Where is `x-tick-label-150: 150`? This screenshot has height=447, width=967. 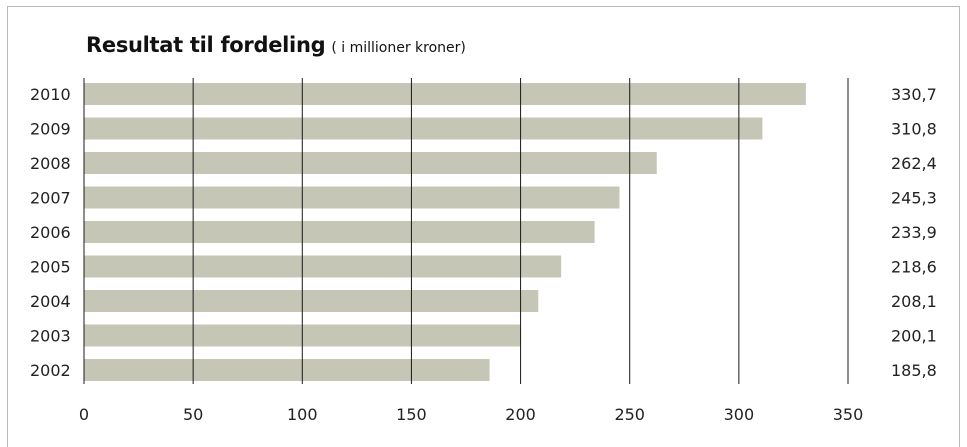 x-tick-label-150: 150 is located at coordinates (411, 414).